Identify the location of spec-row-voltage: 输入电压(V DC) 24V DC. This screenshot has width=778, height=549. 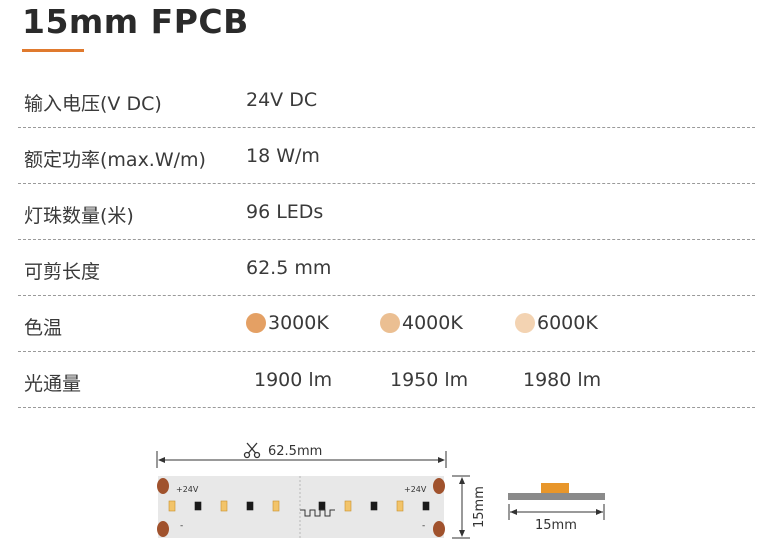
(386, 100).